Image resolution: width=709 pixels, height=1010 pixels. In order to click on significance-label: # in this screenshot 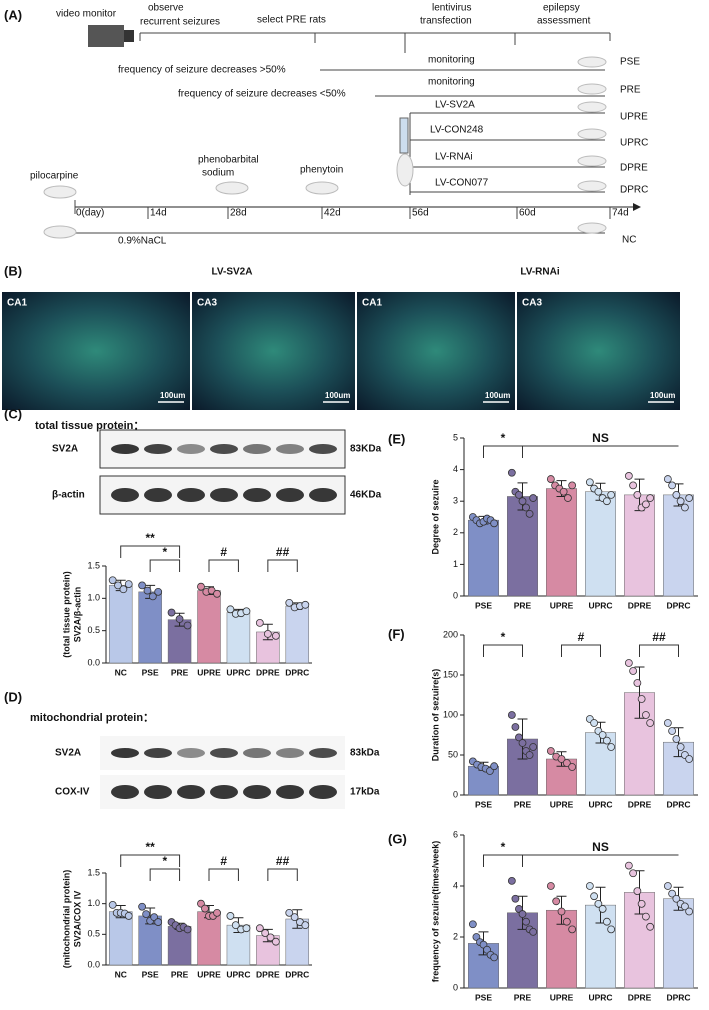, I will do `click(581, 637)`.